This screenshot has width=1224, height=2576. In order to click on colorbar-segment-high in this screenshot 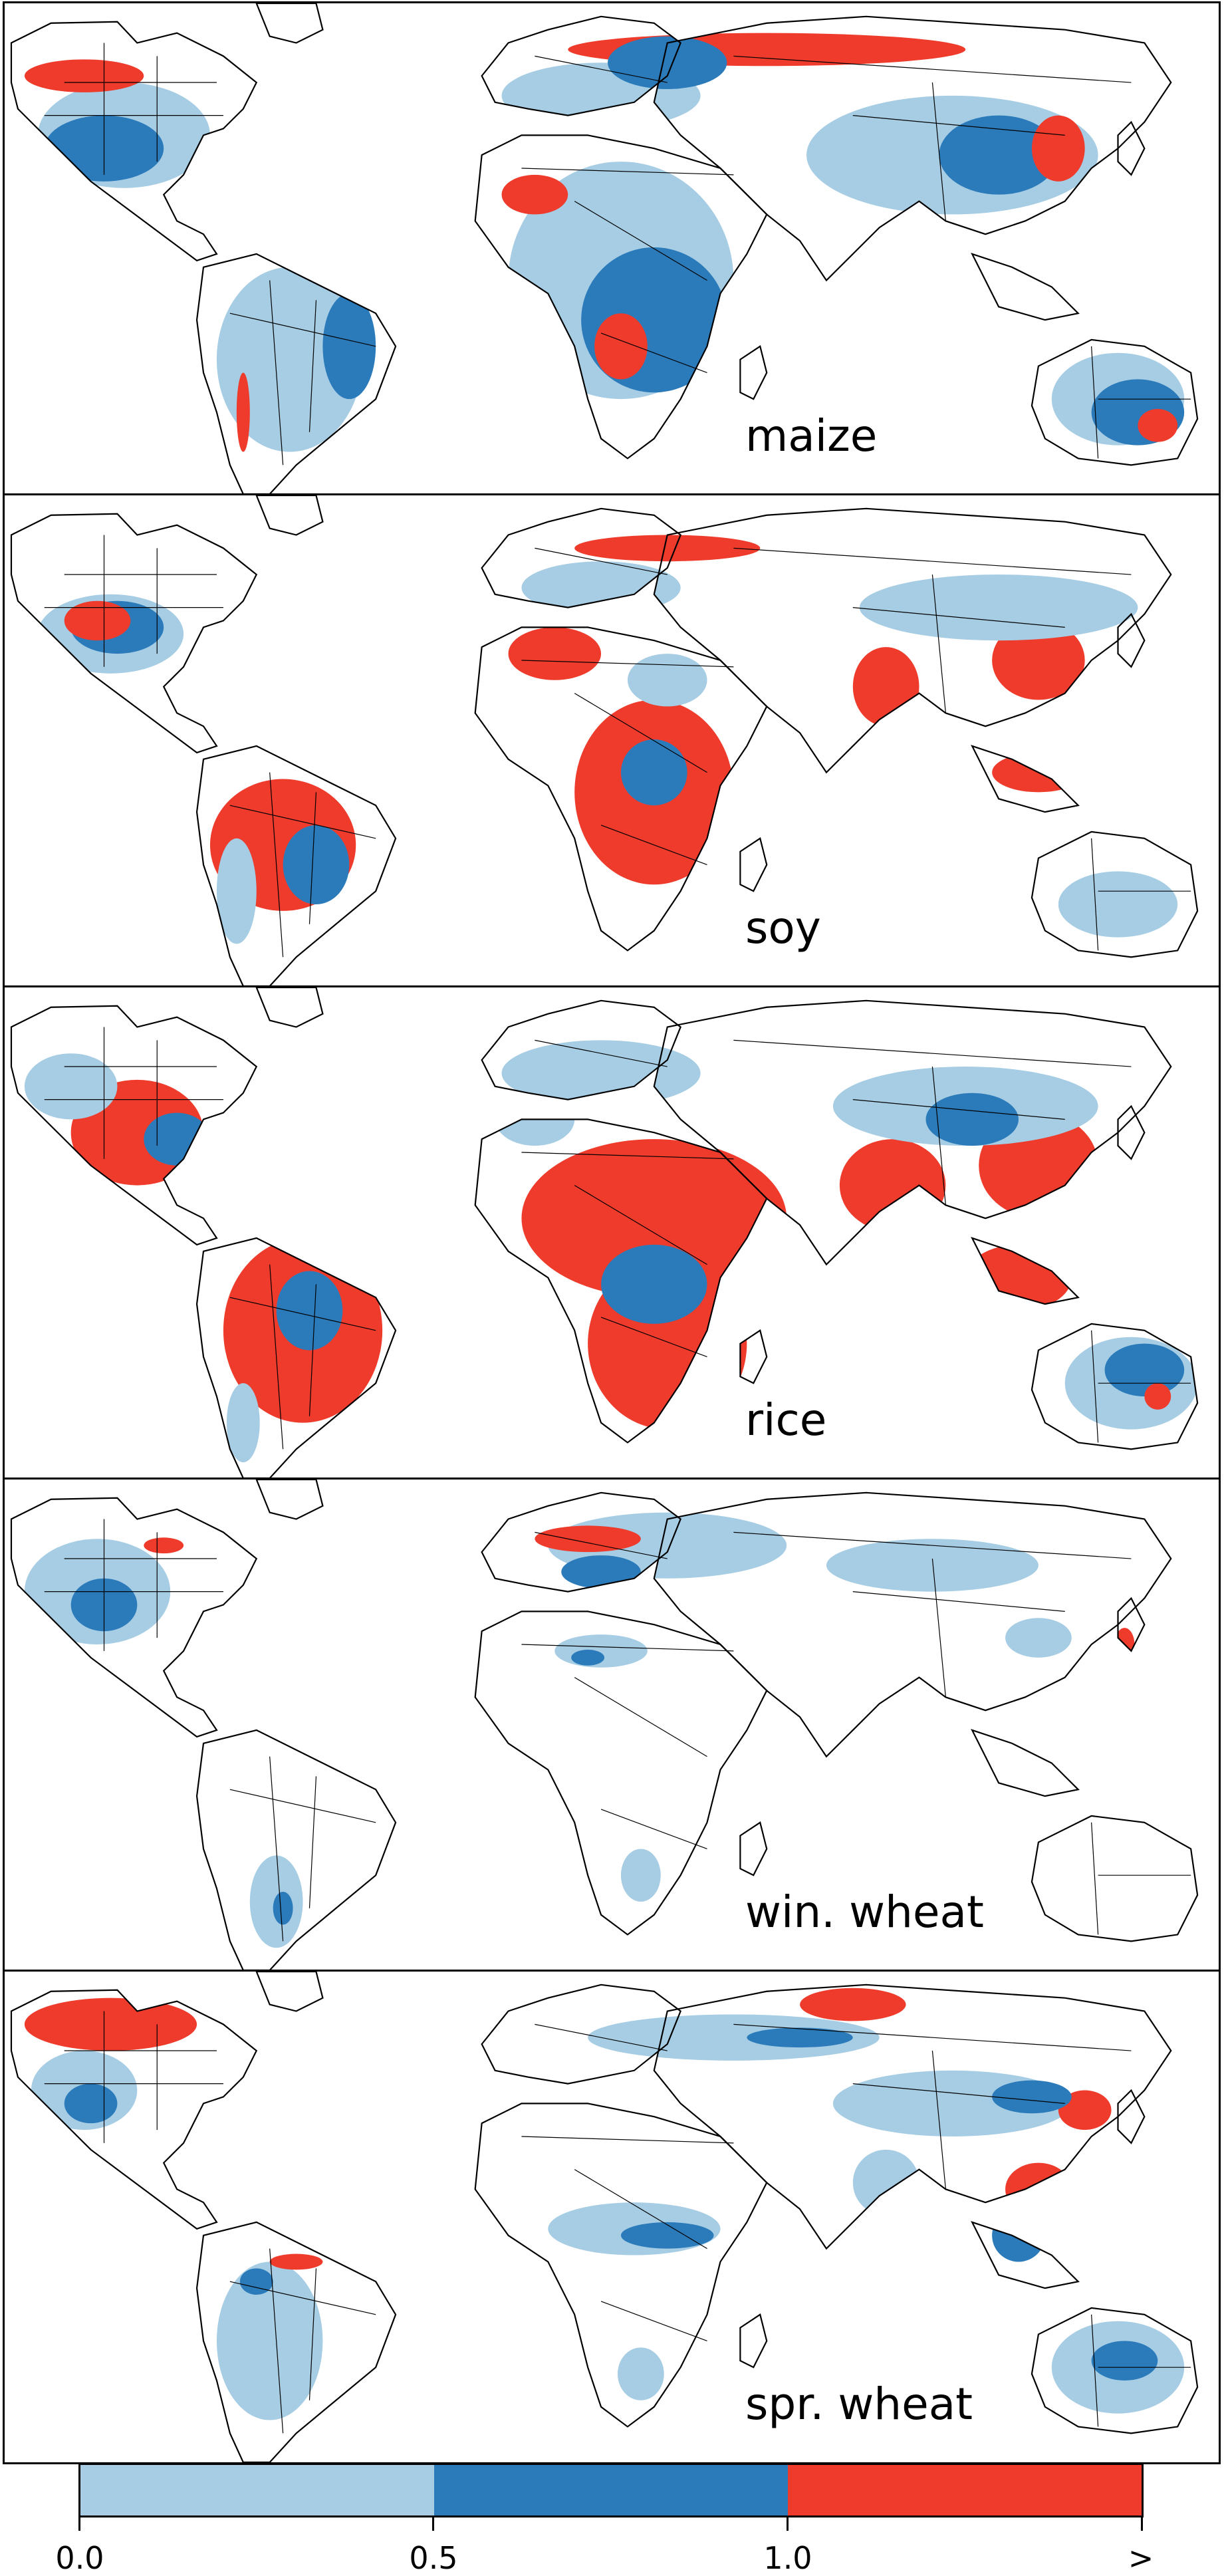, I will do `click(965, 2490)`.